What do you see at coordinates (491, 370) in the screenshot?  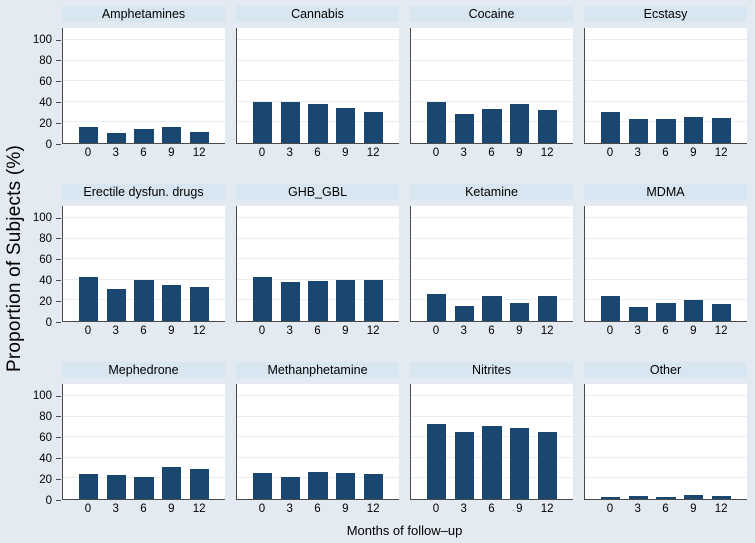 I see `panel-title: Nitrites` at bounding box center [491, 370].